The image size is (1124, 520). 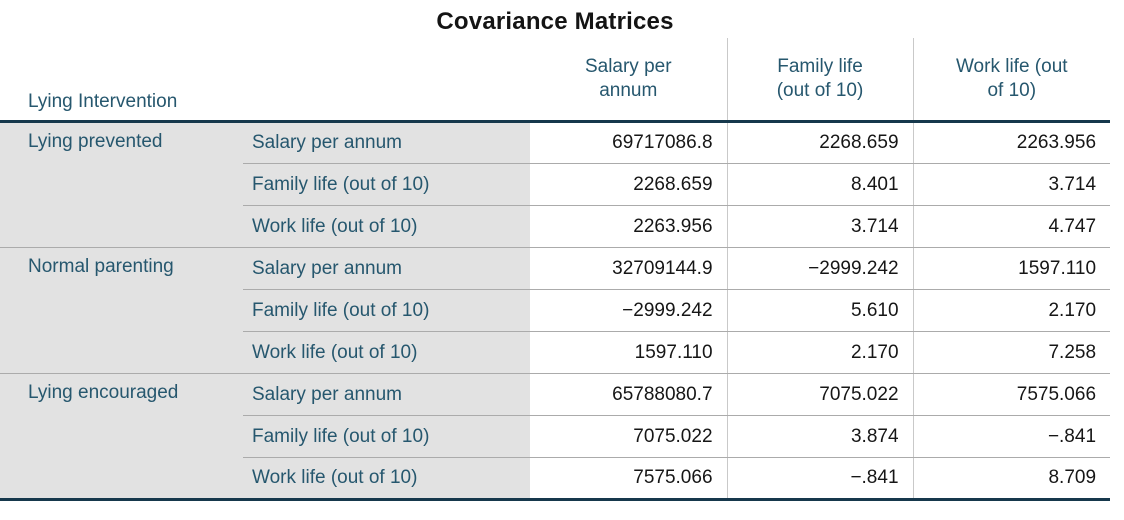 I want to click on column-header-work-life: Work life (out of 10), so click(x=1011, y=80).